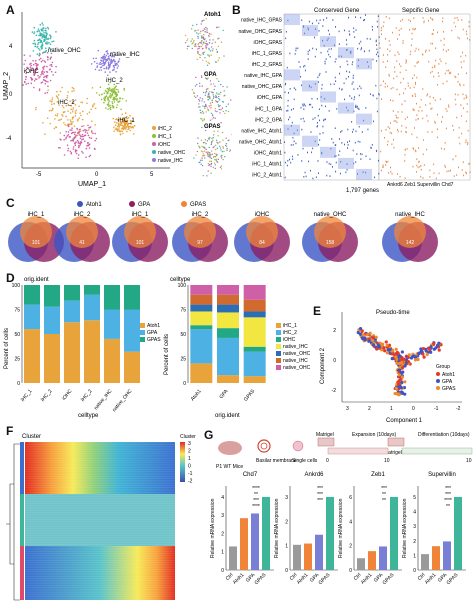  What do you see at coordinates (260, 142) in the screenshot?
I see `heatmap-row-label: native_OHC_Atoh1` at bounding box center [260, 142].